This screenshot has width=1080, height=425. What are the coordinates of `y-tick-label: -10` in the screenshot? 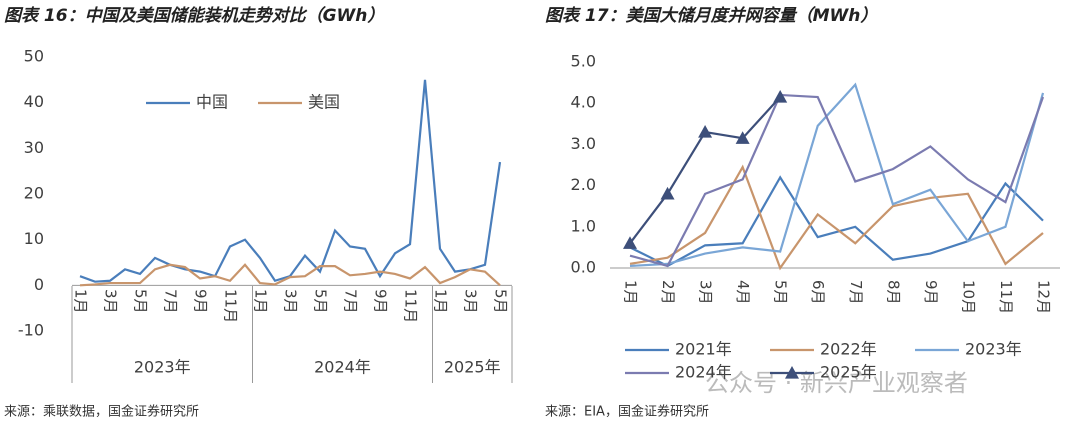 It's located at (31, 330).